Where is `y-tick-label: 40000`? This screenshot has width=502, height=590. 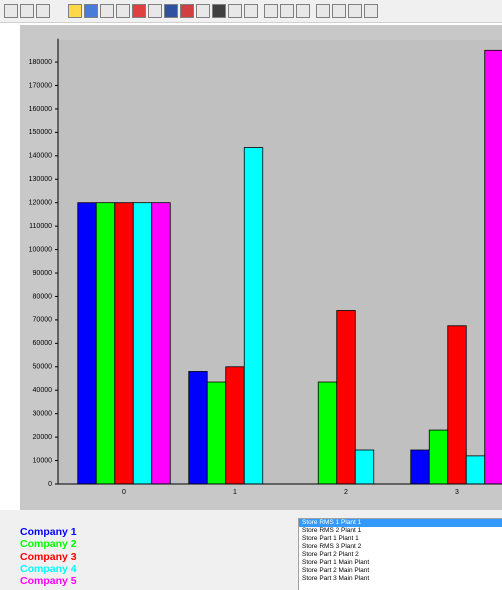
y-tick-label: 40000 is located at coordinates (43, 390).